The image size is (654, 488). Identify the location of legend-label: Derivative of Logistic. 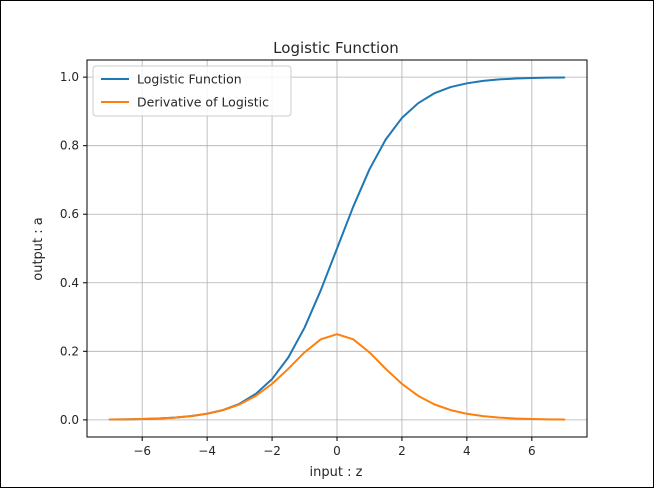
(203, 102).